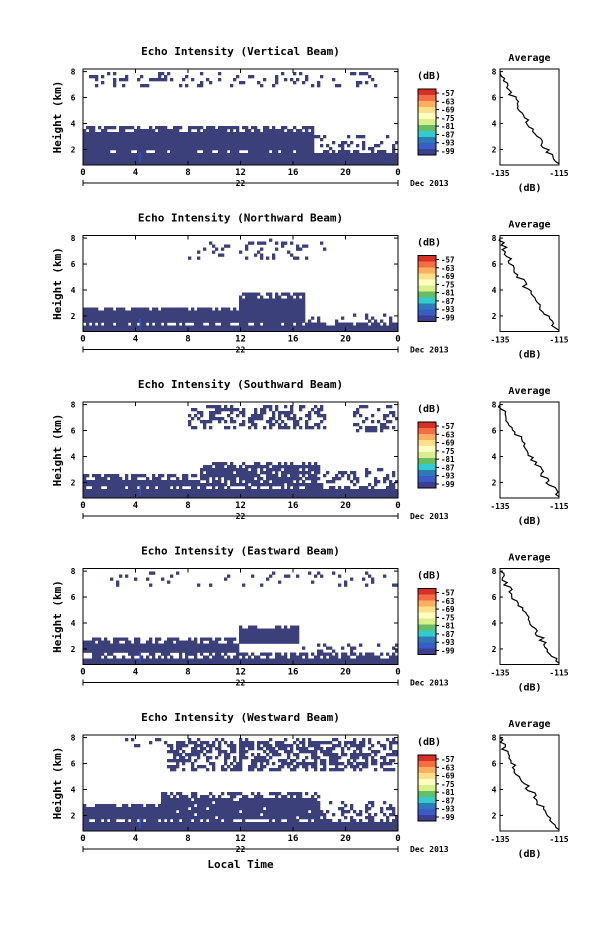 This screenshot has width=616, height=929. I want to click on x-tick-label: 20, so click(345, 340).